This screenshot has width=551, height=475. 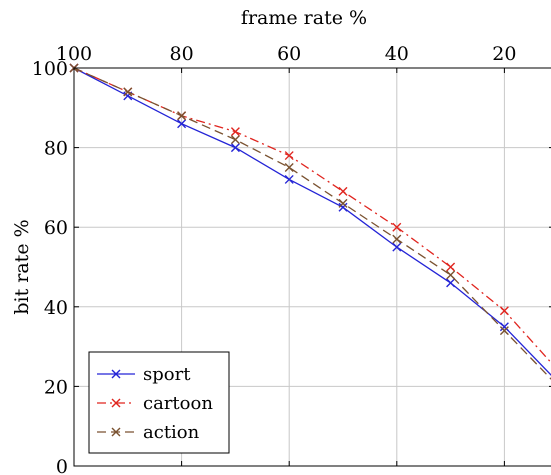 I want to click on legend-item-action: action, so click(x=148, y=432).